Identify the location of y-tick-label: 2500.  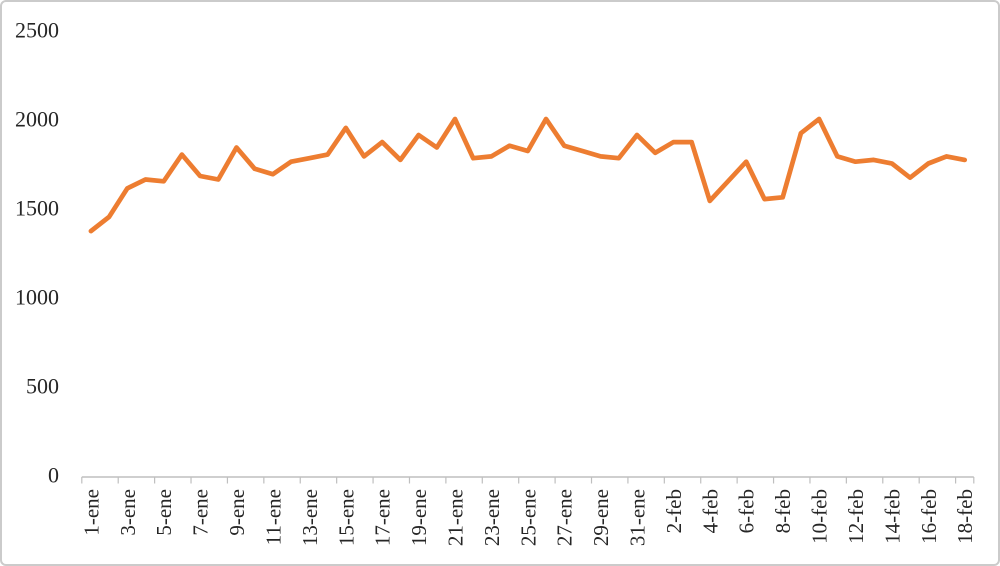
(37, 30).